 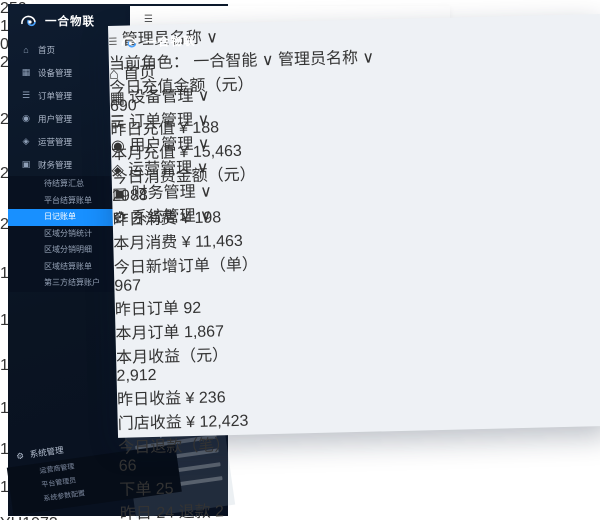 I want to click on menu-item: ◉ 用户管理 ∨, so click(x=169, y=142).